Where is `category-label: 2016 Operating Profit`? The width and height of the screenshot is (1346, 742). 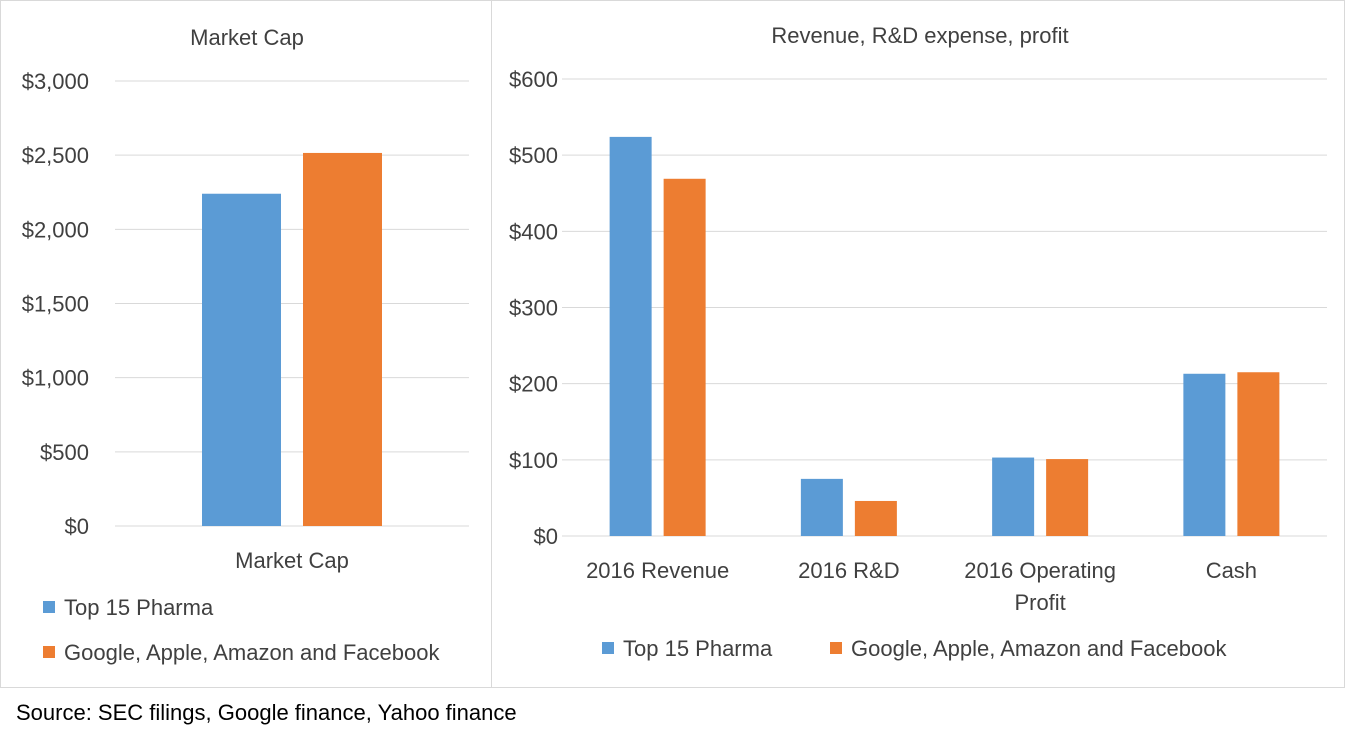 category-label: 2016 Operating Profit is located at coordinates (1040, 586).